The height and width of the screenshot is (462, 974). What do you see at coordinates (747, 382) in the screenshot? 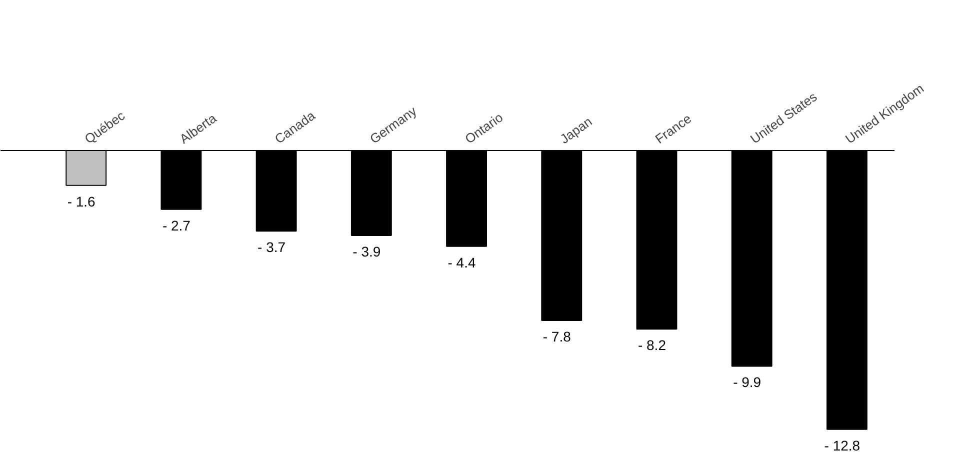
I see `data-label: - 9.9` at bounding box center [747, 382].